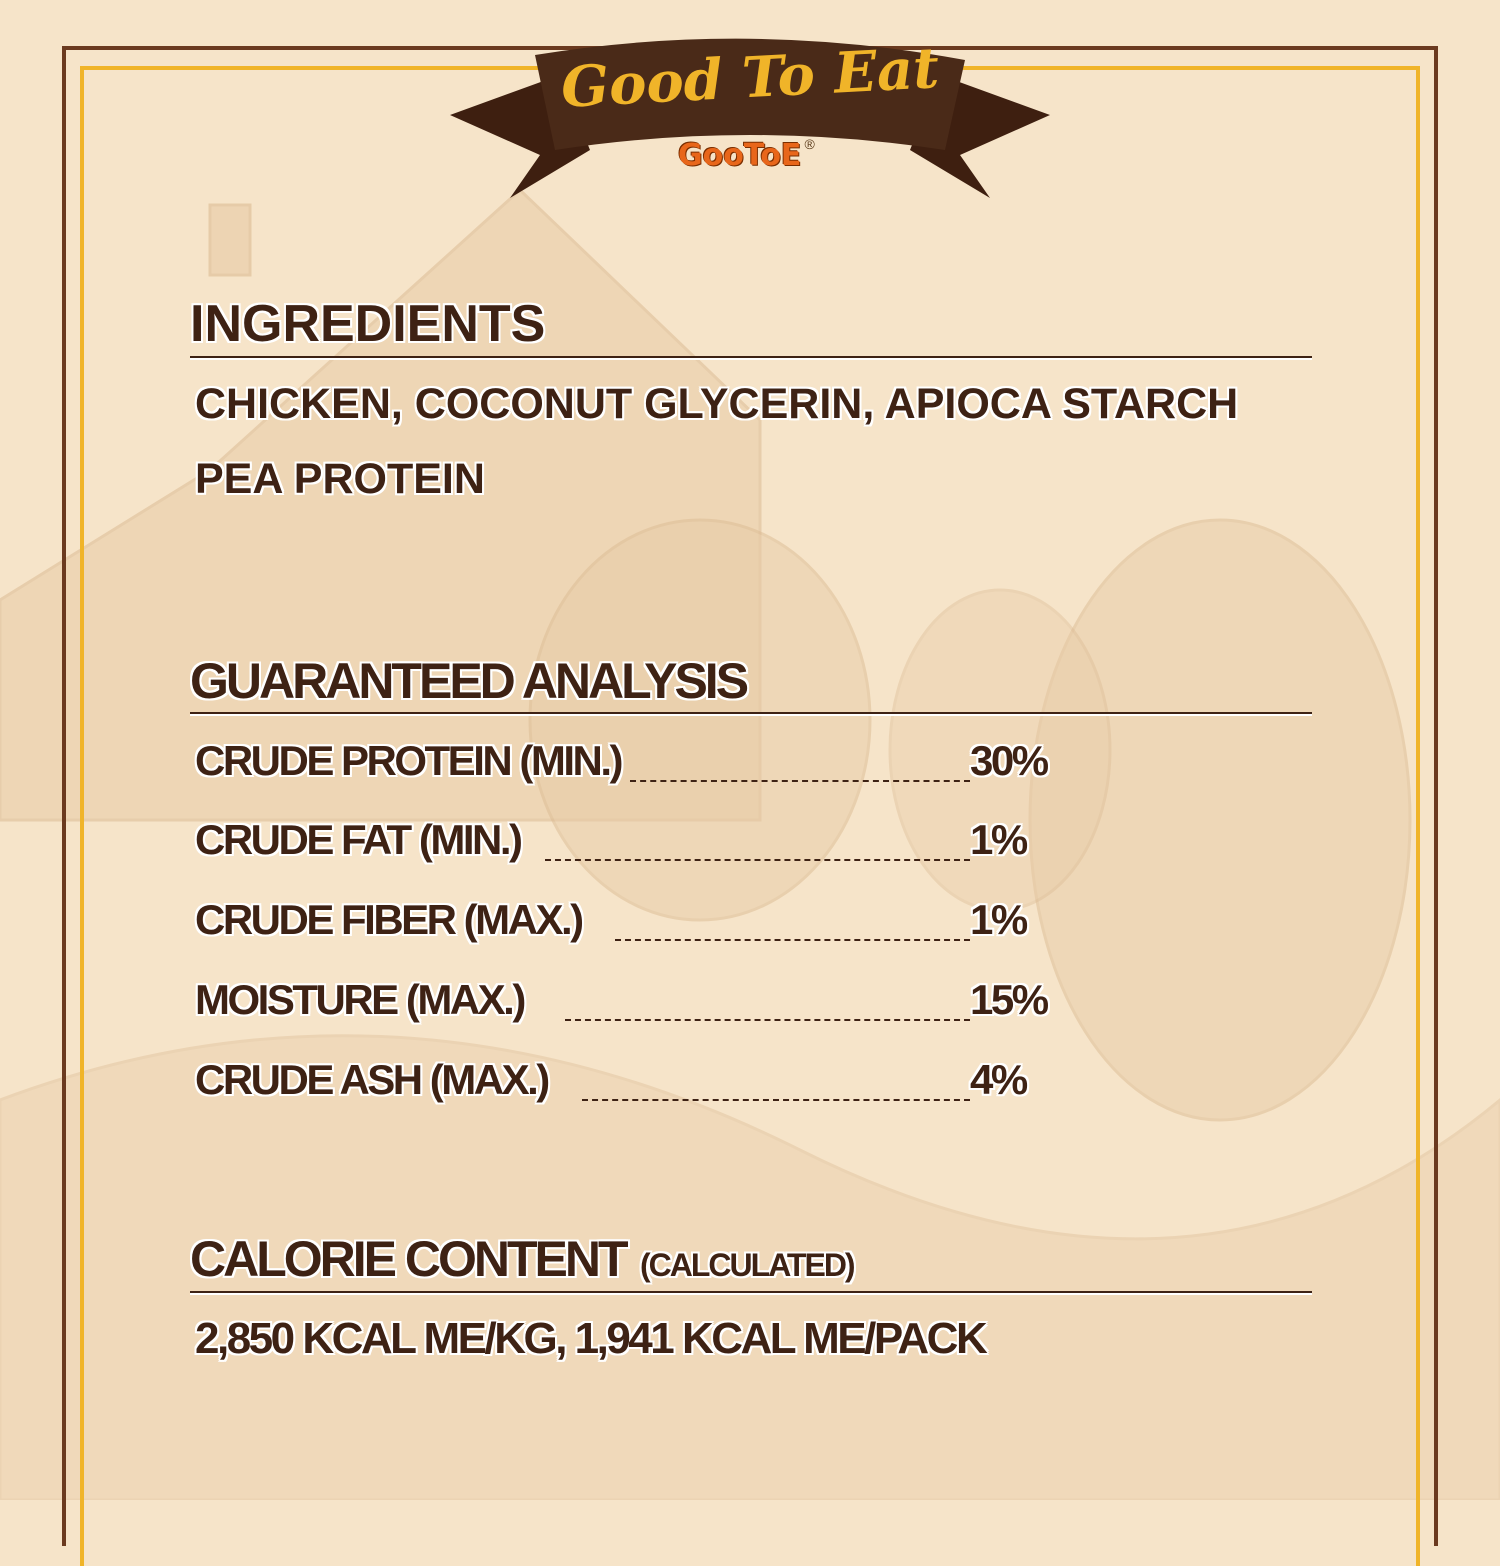 The height and width of the screenshot is (1566, 1500). What do you see at coordinates (750, 118) in the screenshot?
I see `ribbon-banner` at bounding box center [750, 118].